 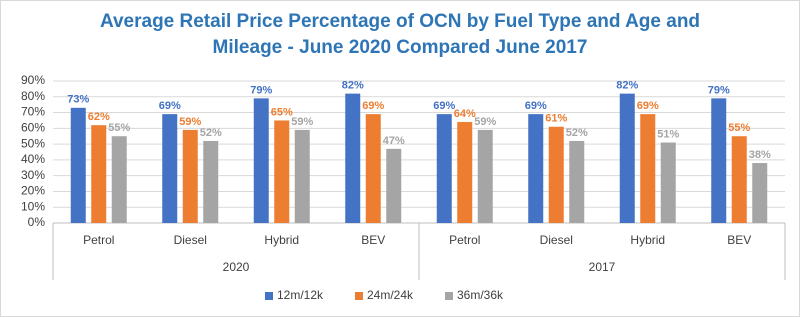 What do you see at coordinates (465, 114) in the screenshot?
I see `data-label: 64%` at bounding box center [465, 114].